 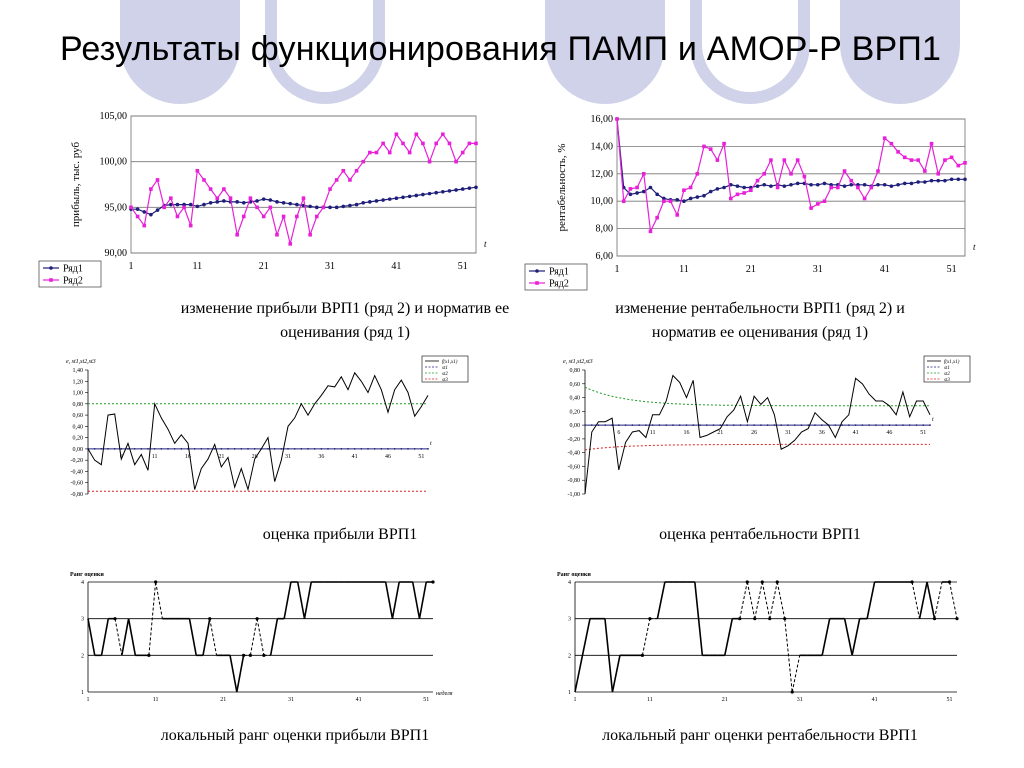 What do you see at coordinates (426, 700) in the screenshot?
I see `profit_rank-xtick-label: 51` at bounding box center [426, 700].